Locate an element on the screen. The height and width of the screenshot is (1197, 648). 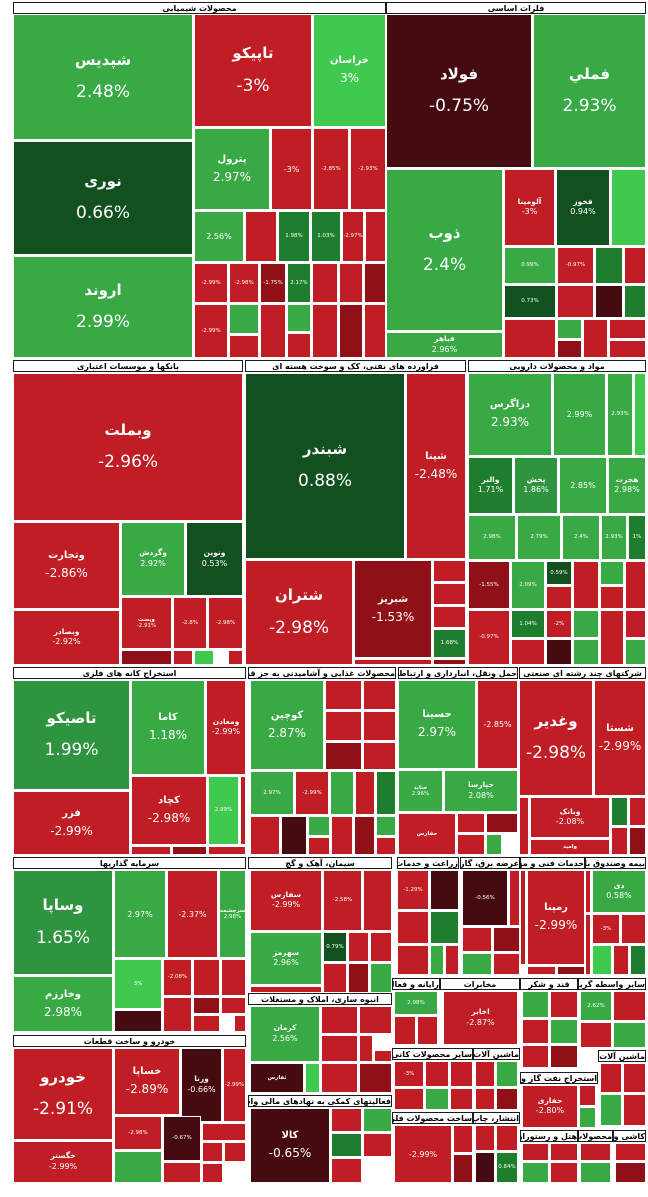
stock-tile: وبملت -2.96% is located at coordinates (128, 447).